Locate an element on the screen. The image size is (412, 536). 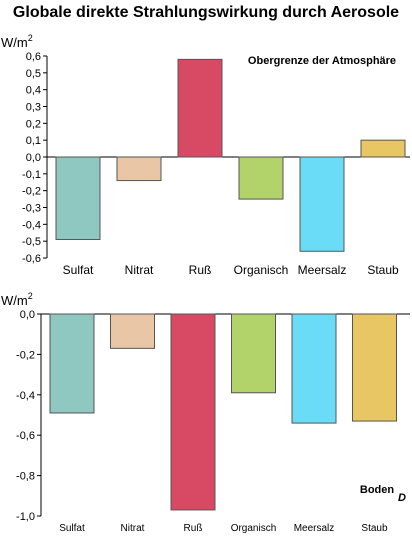
y-tick-label: 0,2 is located at coordinates (33, 124).